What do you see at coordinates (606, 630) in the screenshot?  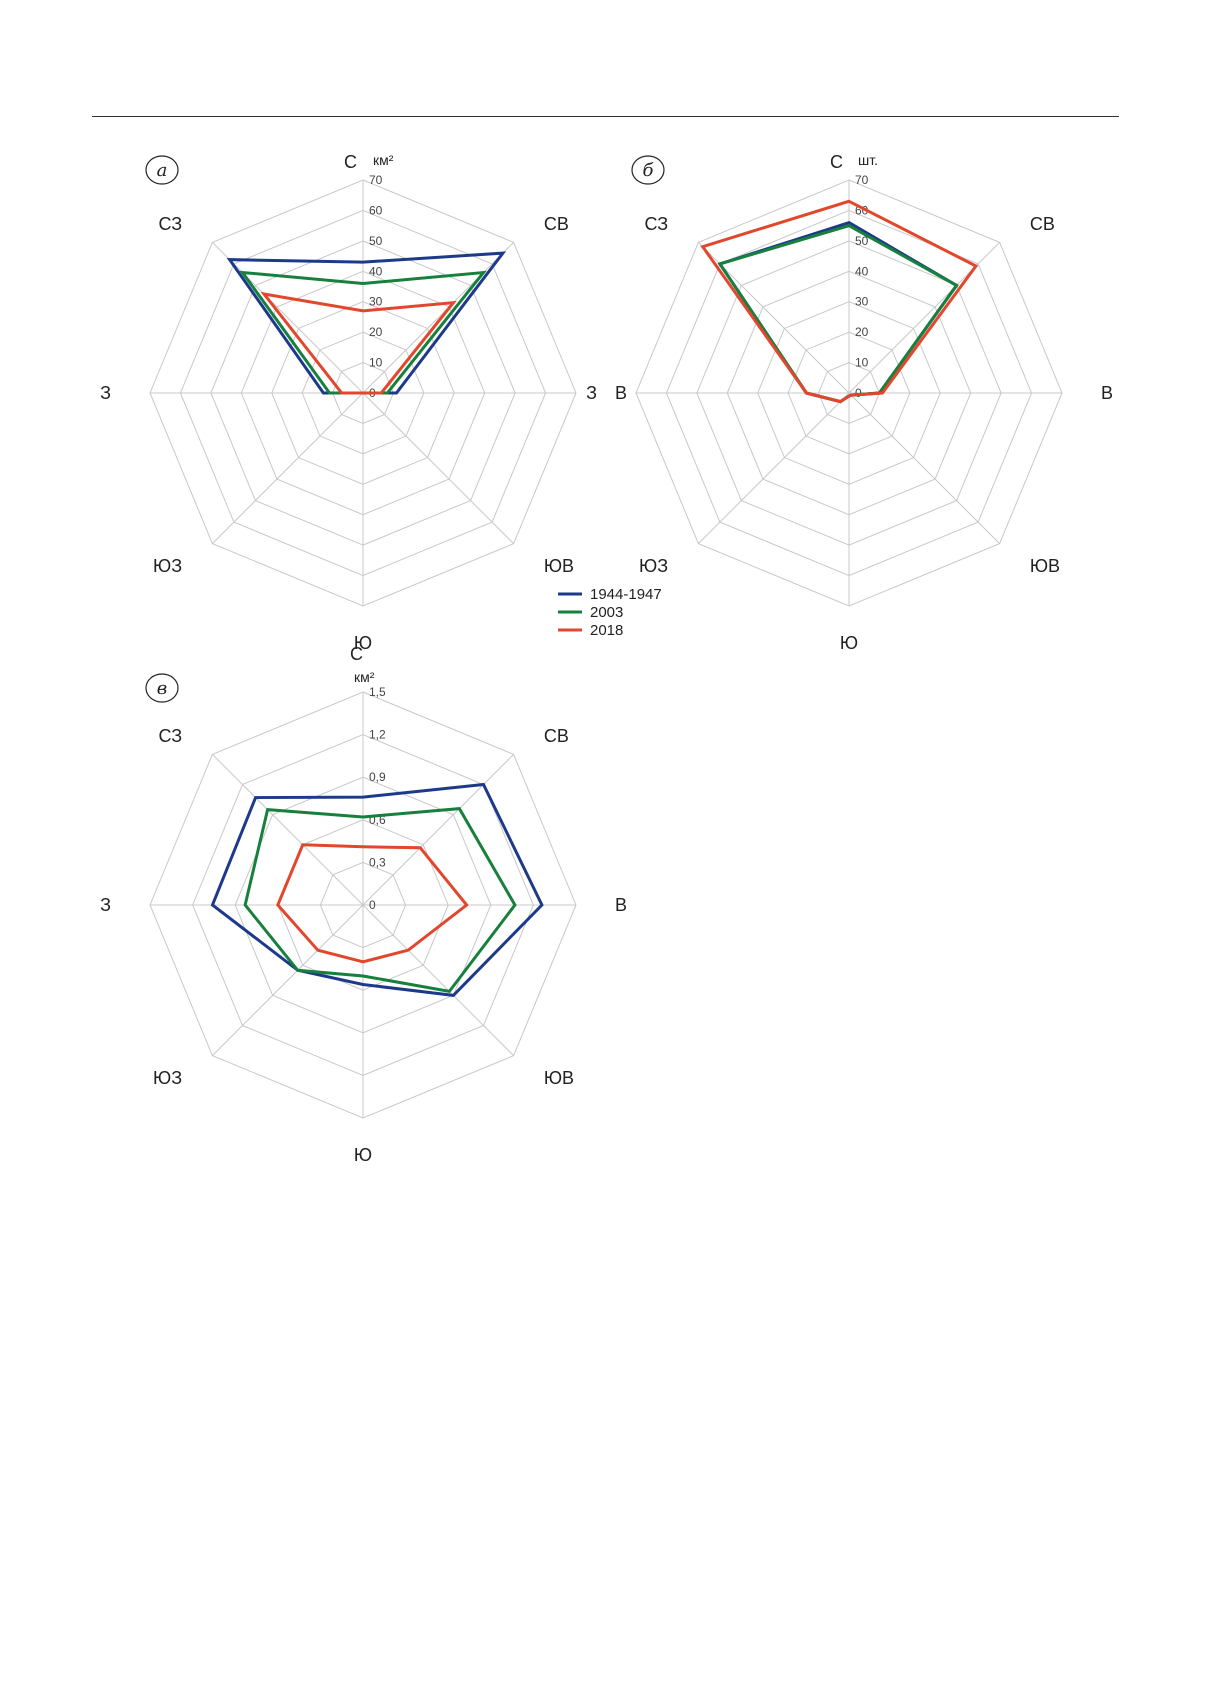 I see `legend-label: 2018` at bounding box center [606, 630].